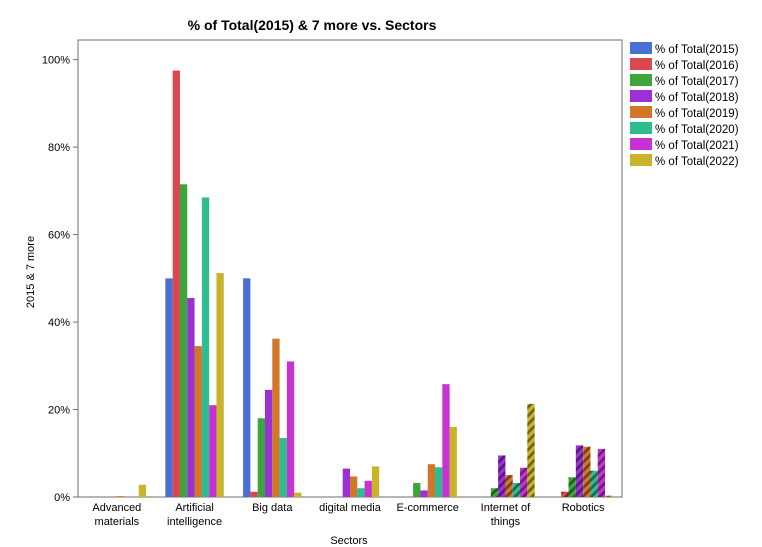 This screenshot has width=762, height=547. I want to click on y-tick-label: 0%, so click(62, 498).